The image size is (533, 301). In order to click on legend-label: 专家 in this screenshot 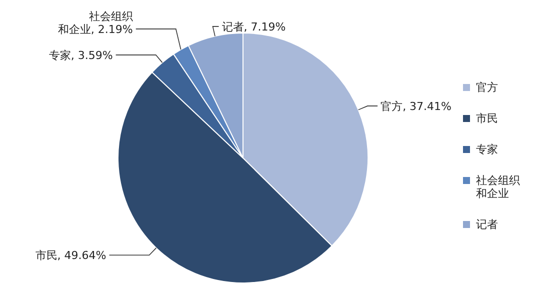, I will do `click(487, 149)`.